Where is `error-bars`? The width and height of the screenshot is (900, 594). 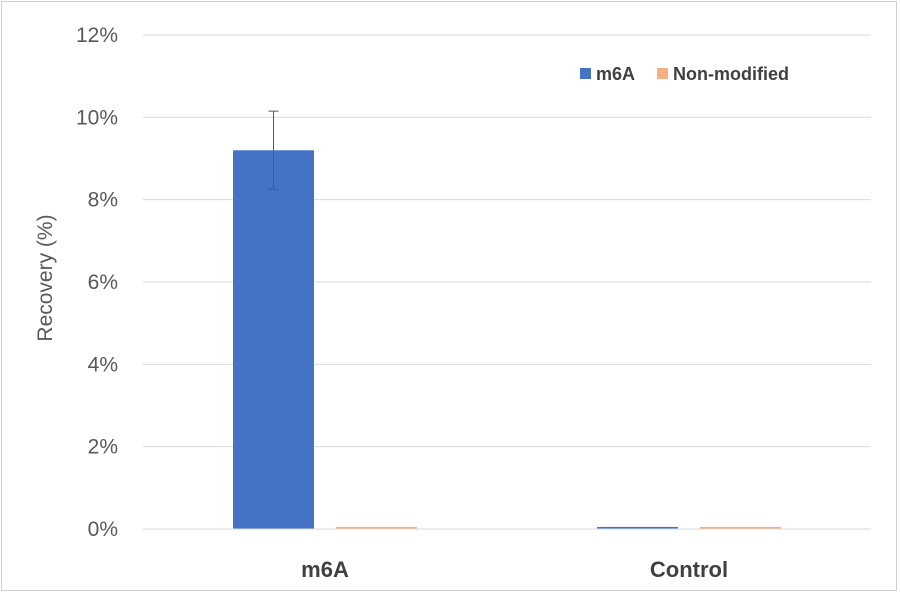
error-bars is located at coordinates (273, 150).